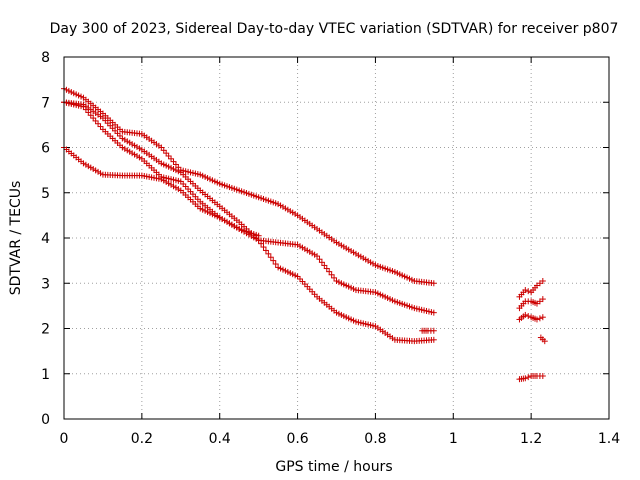 This screenshot has height=480, width=640. What do you see at coordinates (45, 284) in the screenshot?
I see `y-tick-label: 3` at bounding box center [45, 284].